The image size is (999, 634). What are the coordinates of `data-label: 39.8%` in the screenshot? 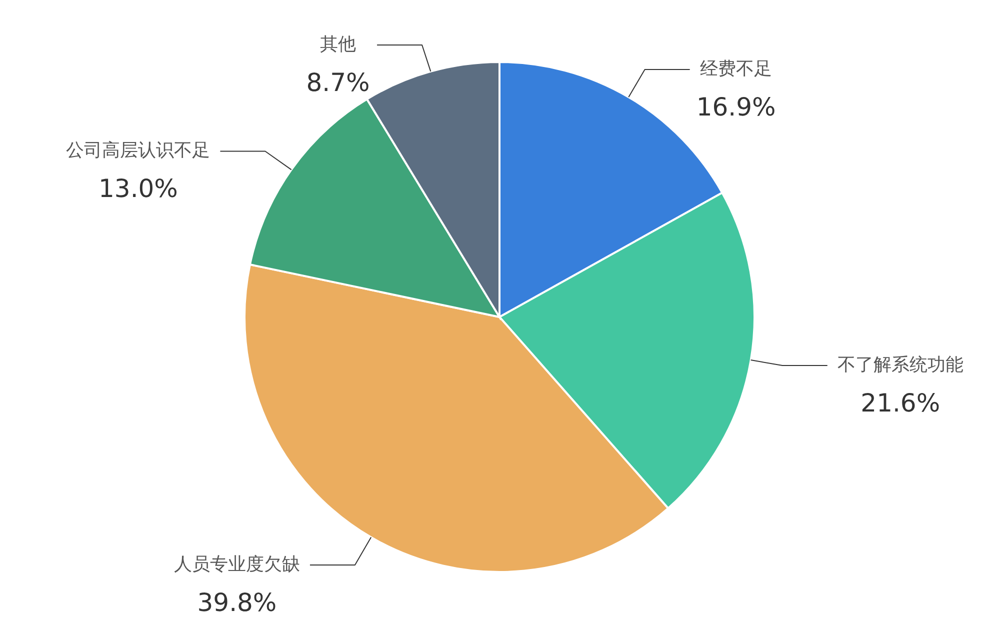 It's located at (237, 602).